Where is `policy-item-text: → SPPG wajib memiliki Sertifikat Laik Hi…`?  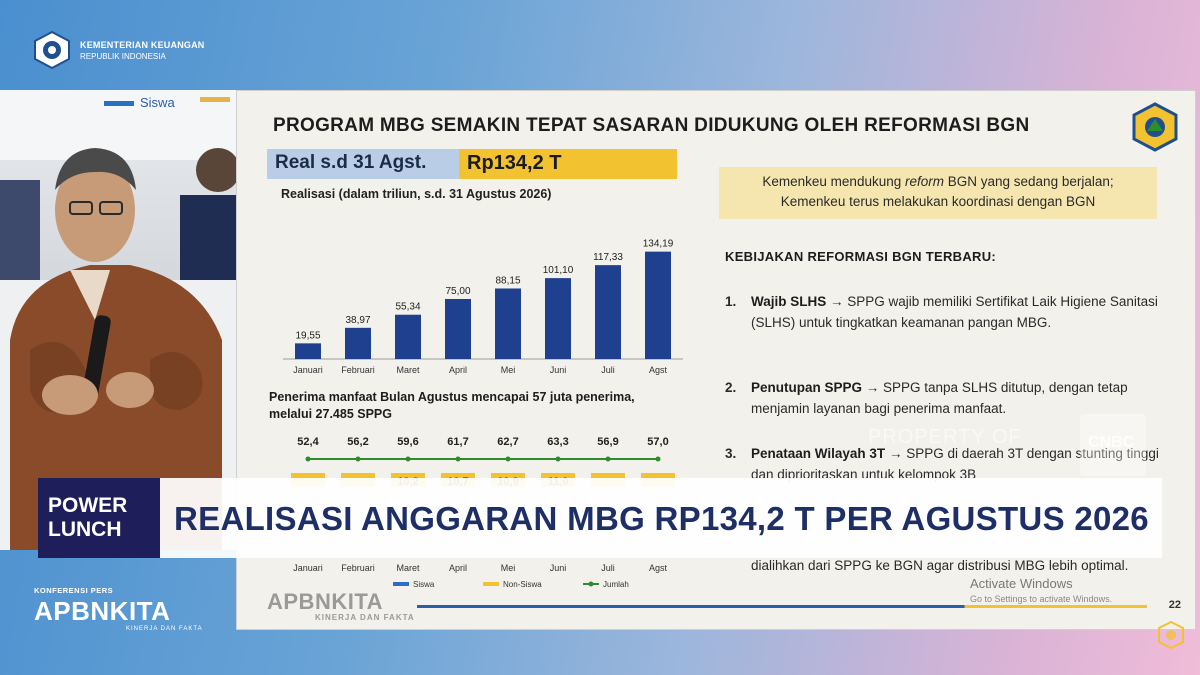
policy-item-text: → SPPG wajib memiliki Sertifikat Laik Hi… is located at coordinates (954, 312).